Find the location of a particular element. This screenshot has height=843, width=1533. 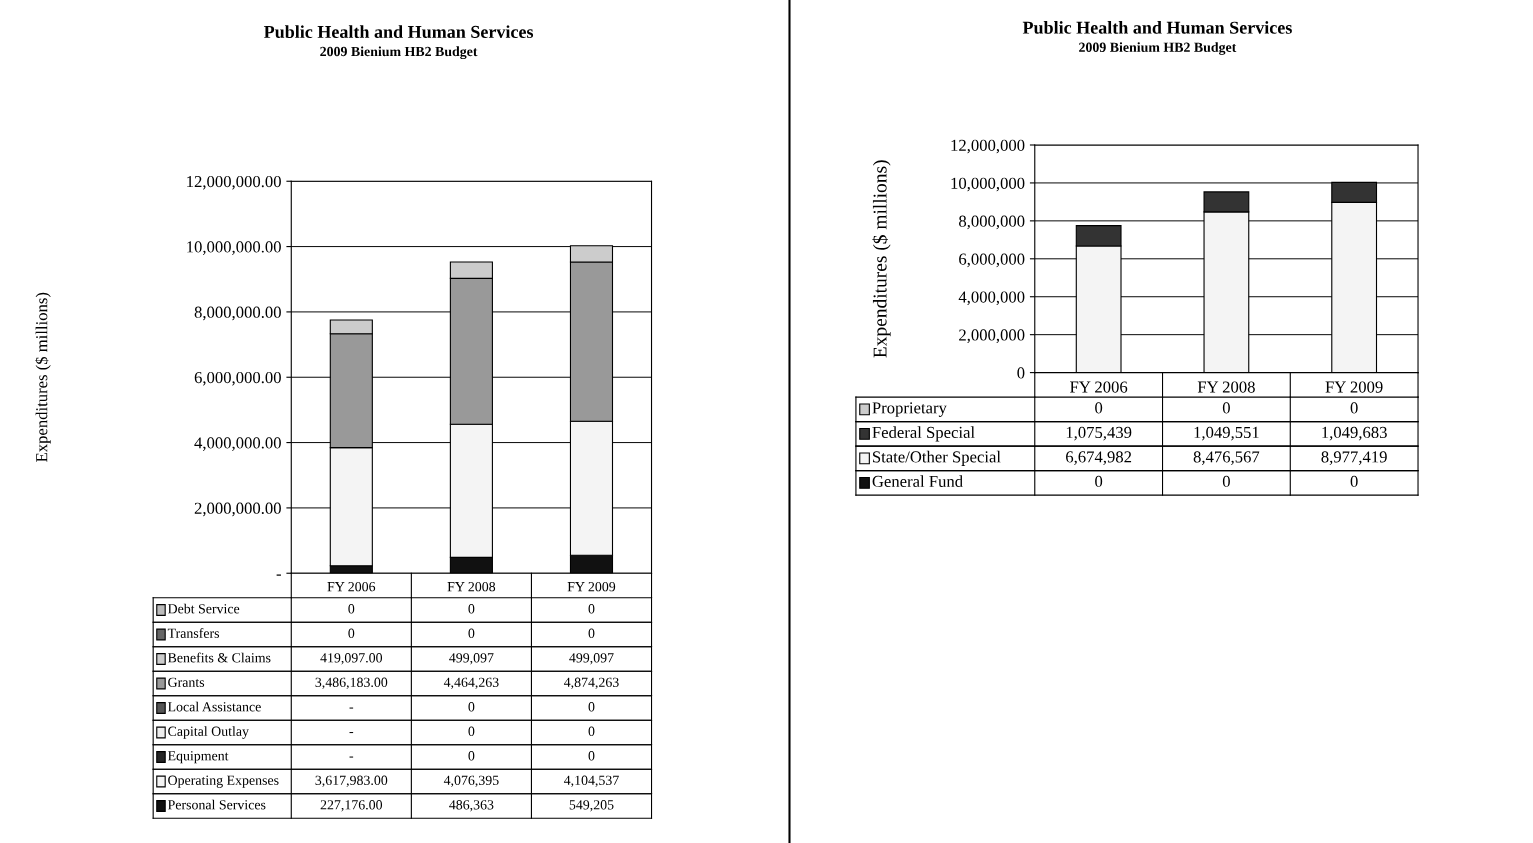

y-tick-label: 10,000,000 is located at coordinates (988, 184).